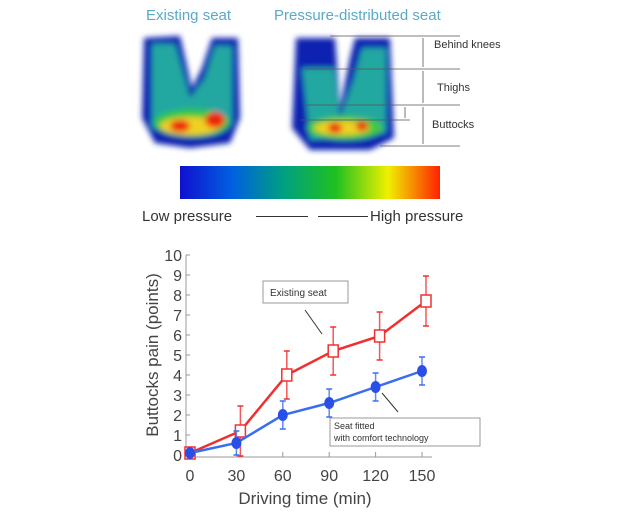  Describe the element at coordinates (417, 216) in the screenshot. I see `high-pressure-label: High pressure` at that location.